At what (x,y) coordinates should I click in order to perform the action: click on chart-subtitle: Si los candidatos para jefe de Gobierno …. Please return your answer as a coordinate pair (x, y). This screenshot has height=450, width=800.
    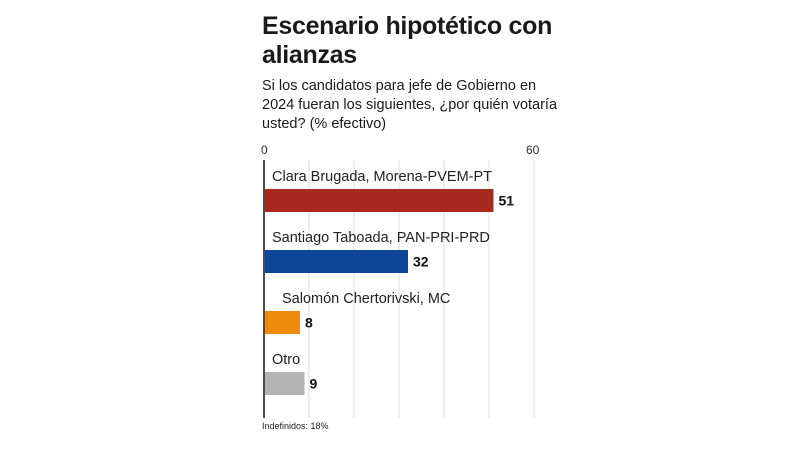
    Looking at the image, I should click on (410, 105).